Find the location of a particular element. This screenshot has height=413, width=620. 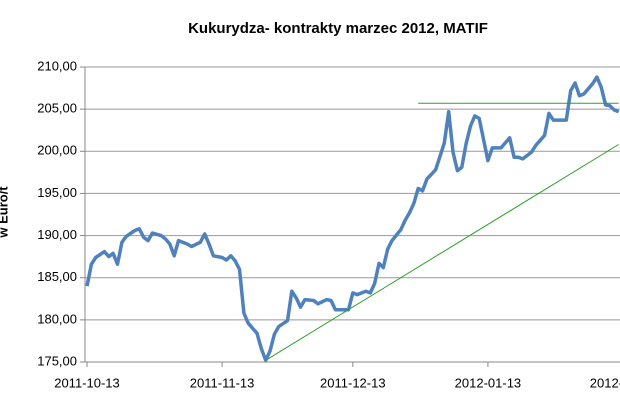

y-tick-label: 210,00 is located at coordinates (57, 65).